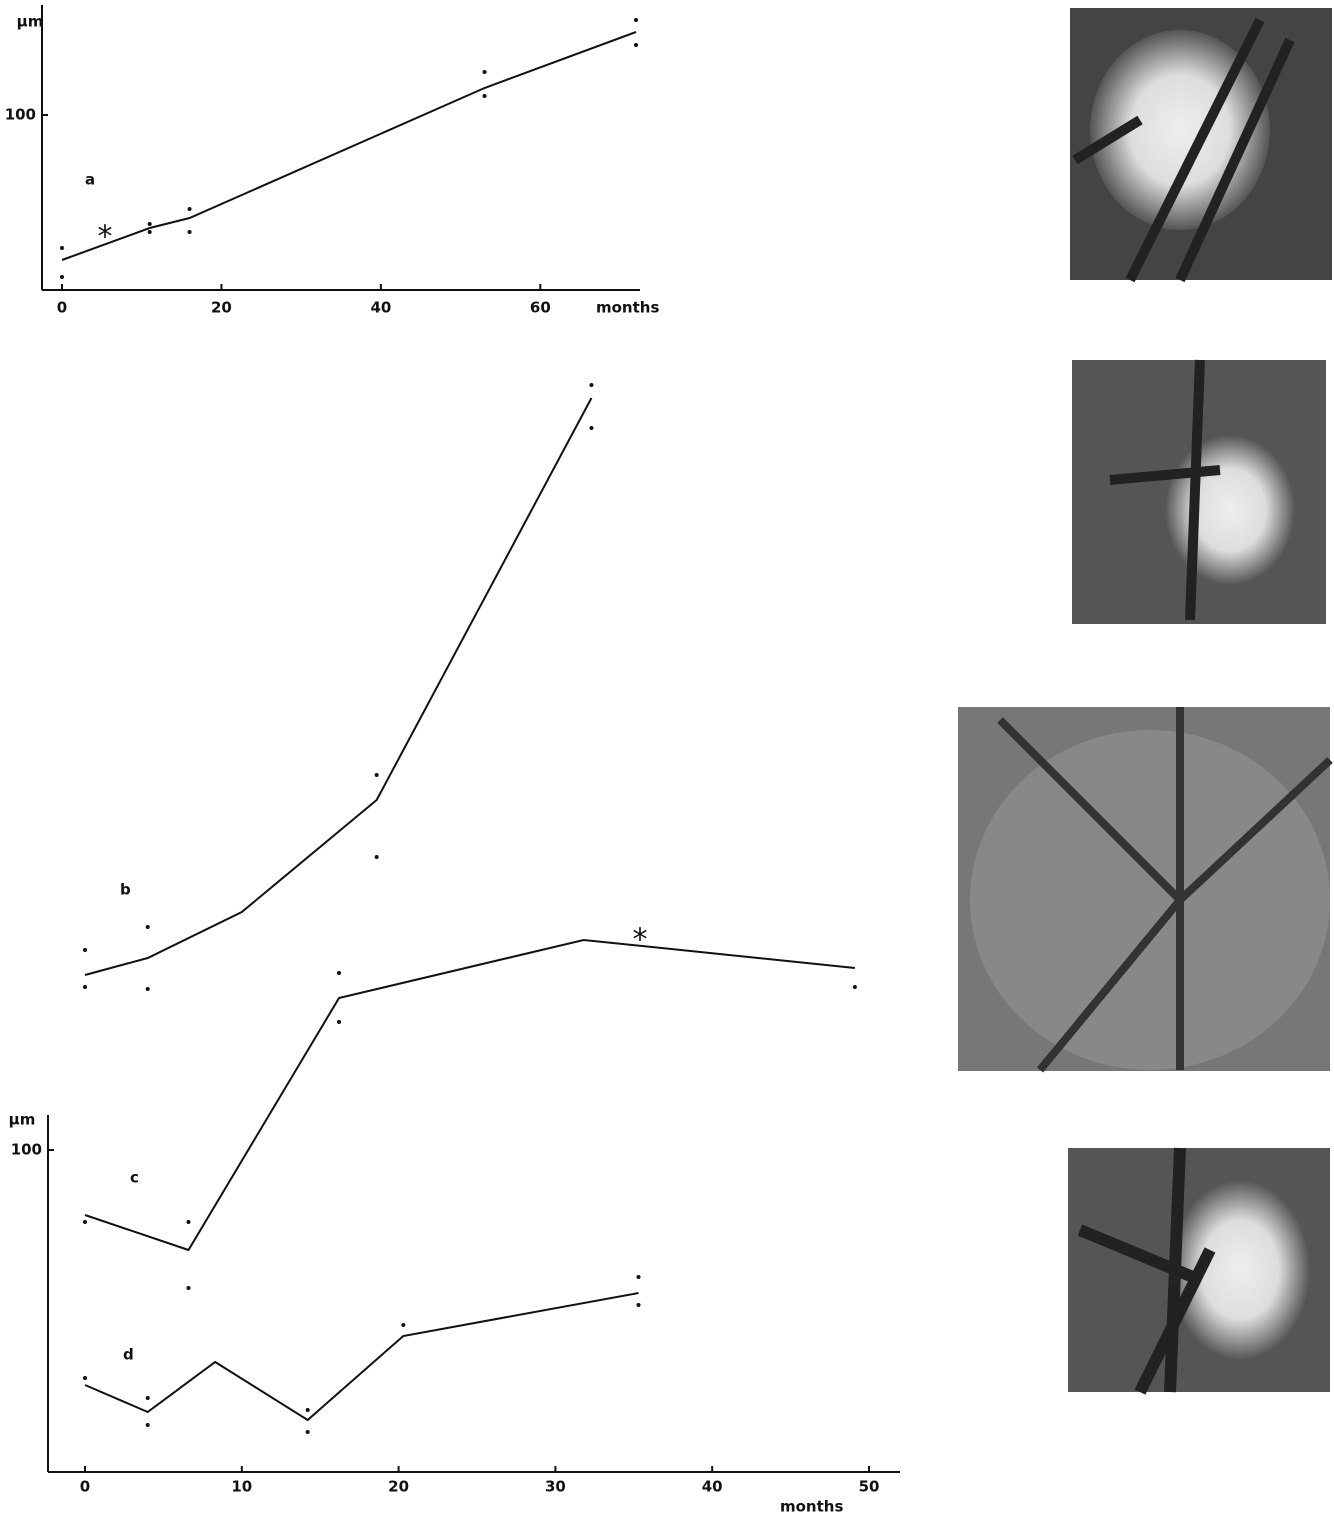 This screenshot has height=1515, width=1334. What do you see at coordinates (128, 1355) in the screenshot?
I see `curve-label: d` at bounding box center [128, 1355].